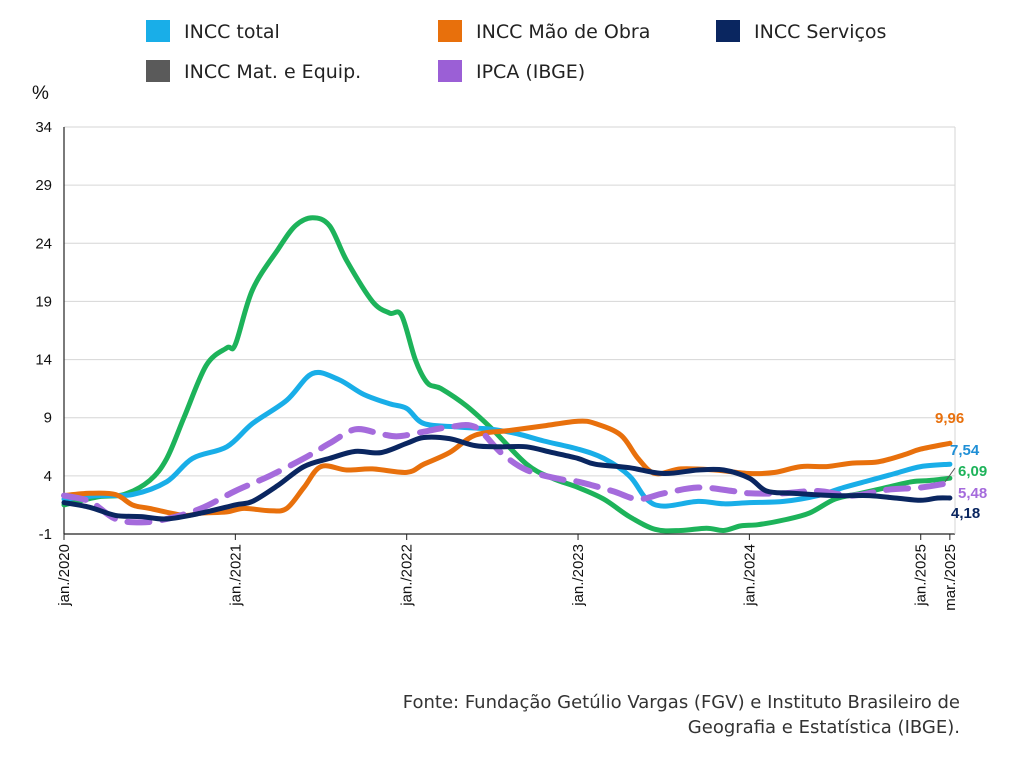  What do you see at coordinates (43, 331) in the screenshot?
I see `y-axis-ticks: 34 29 24 19 14 9 4 -1` at bounding box center [43, 331].